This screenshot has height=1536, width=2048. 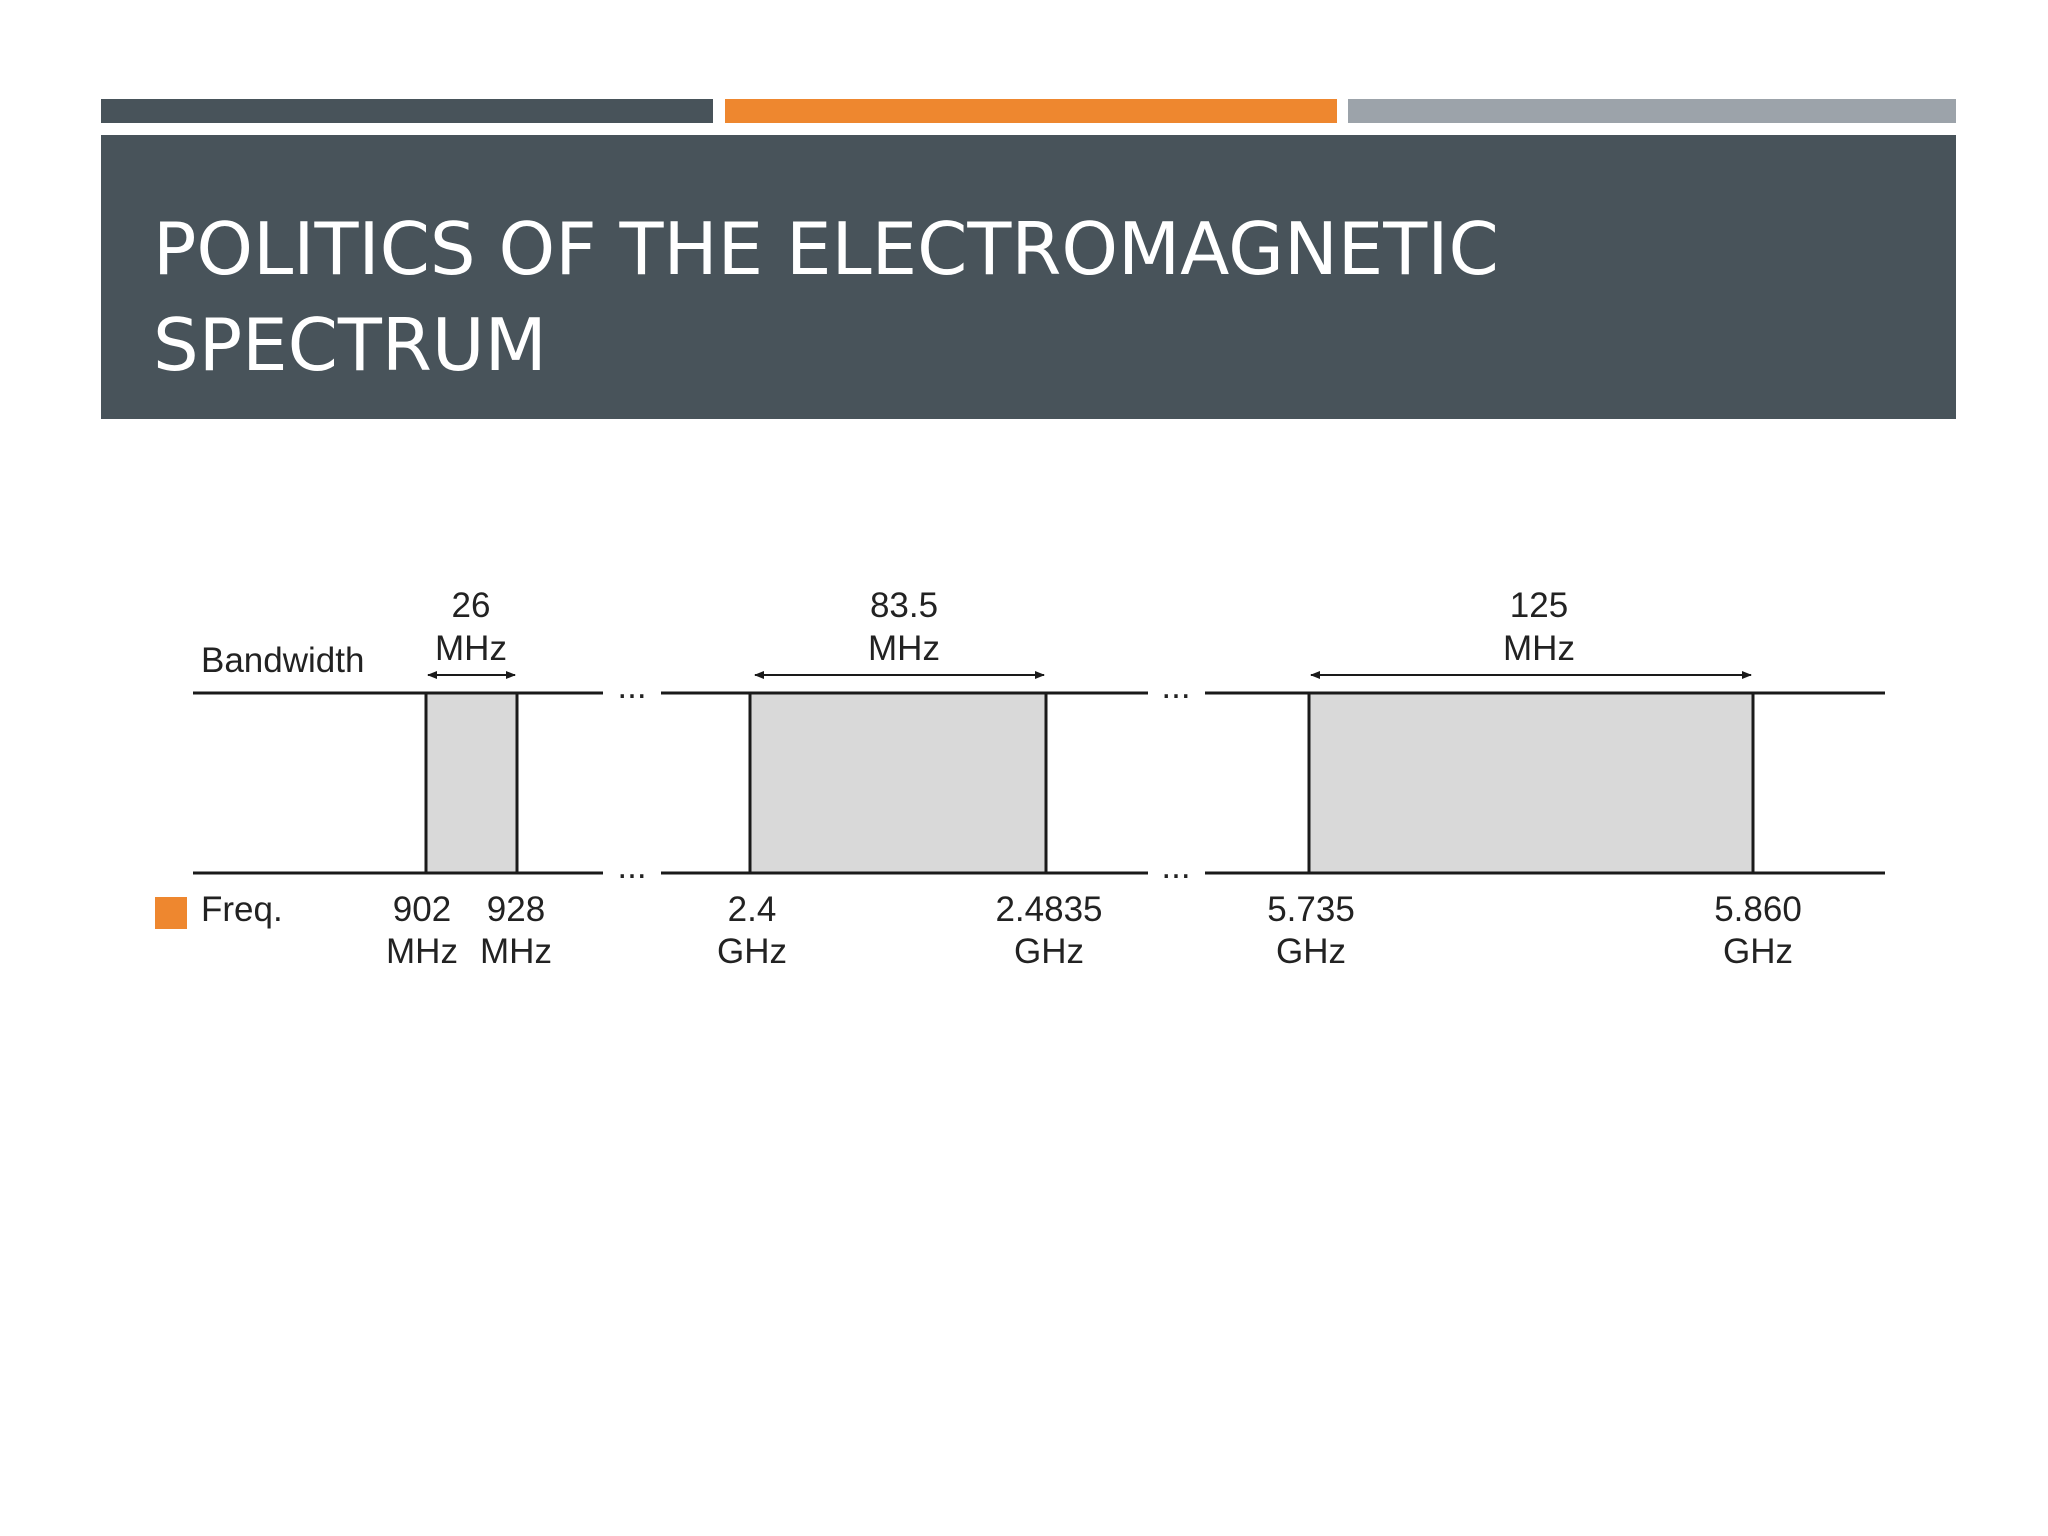 I want to click on frequency-row-label: Freq., so click(x=242, y=909).